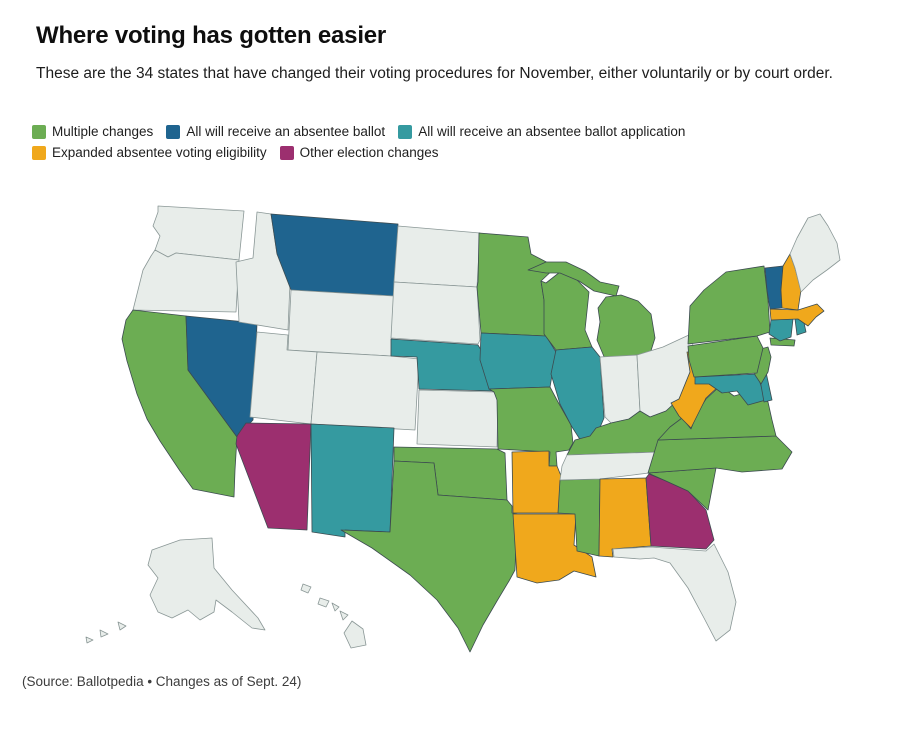 This screenshot has width=908, height=729. I want to click on state-massachusetts, so click(797, 315).